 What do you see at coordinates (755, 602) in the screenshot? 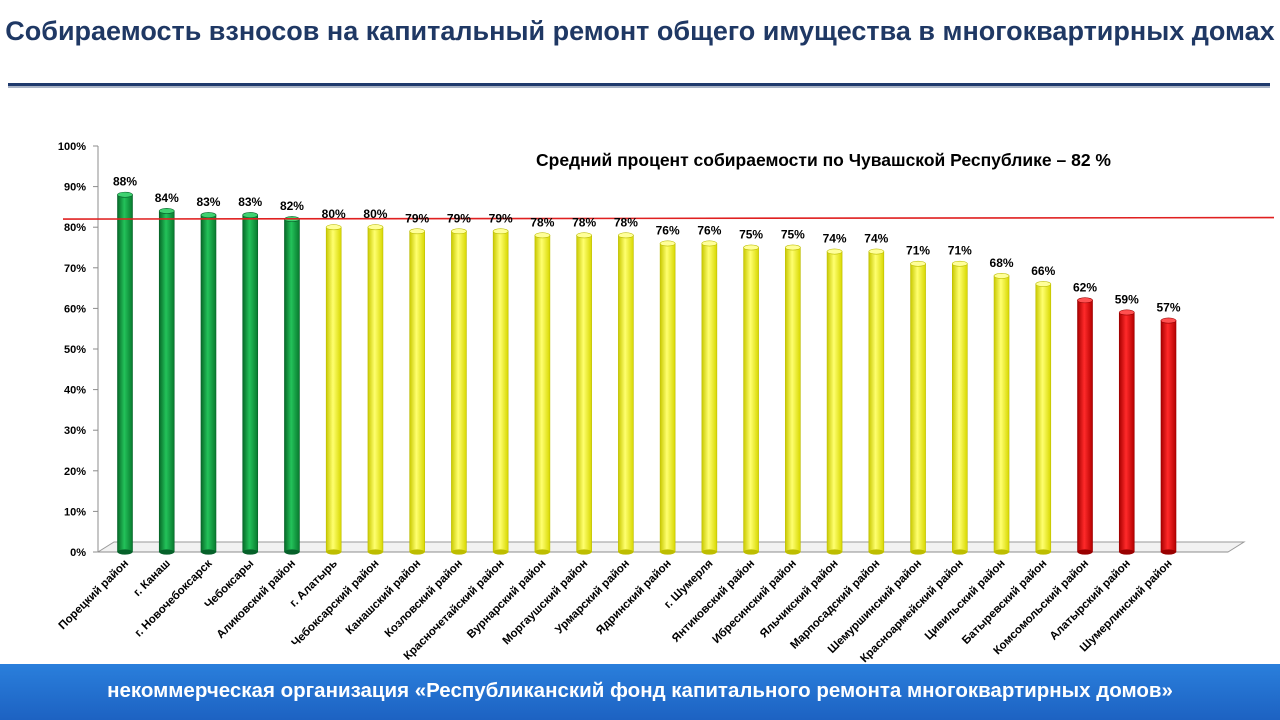
I see `category-label: Ибресинский район` at bounding box center [755, 602].